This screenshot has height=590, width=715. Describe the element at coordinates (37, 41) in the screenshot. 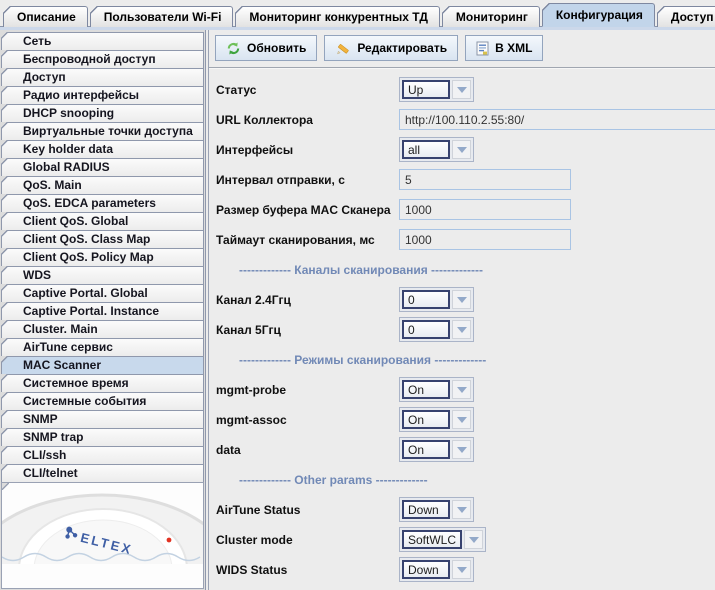

I see `sidebar-item-label: Сеть` at that location.